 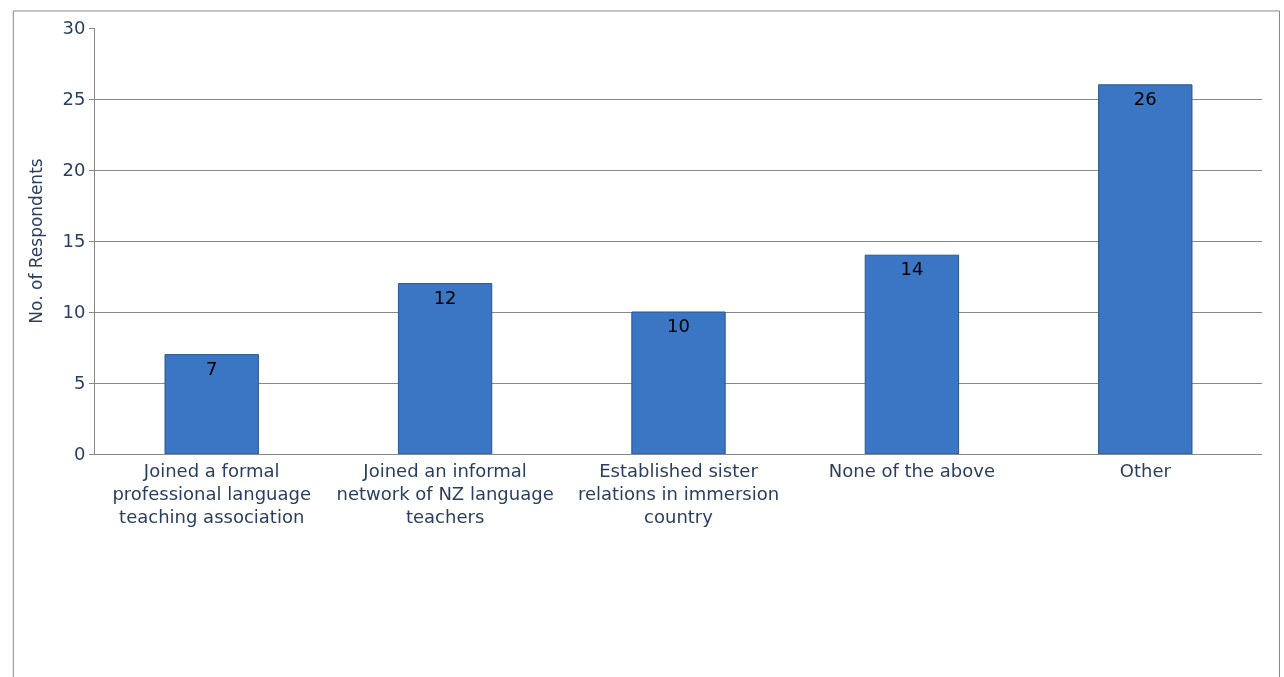 I want to click on data-label: 12, so click(x=445, y=297).